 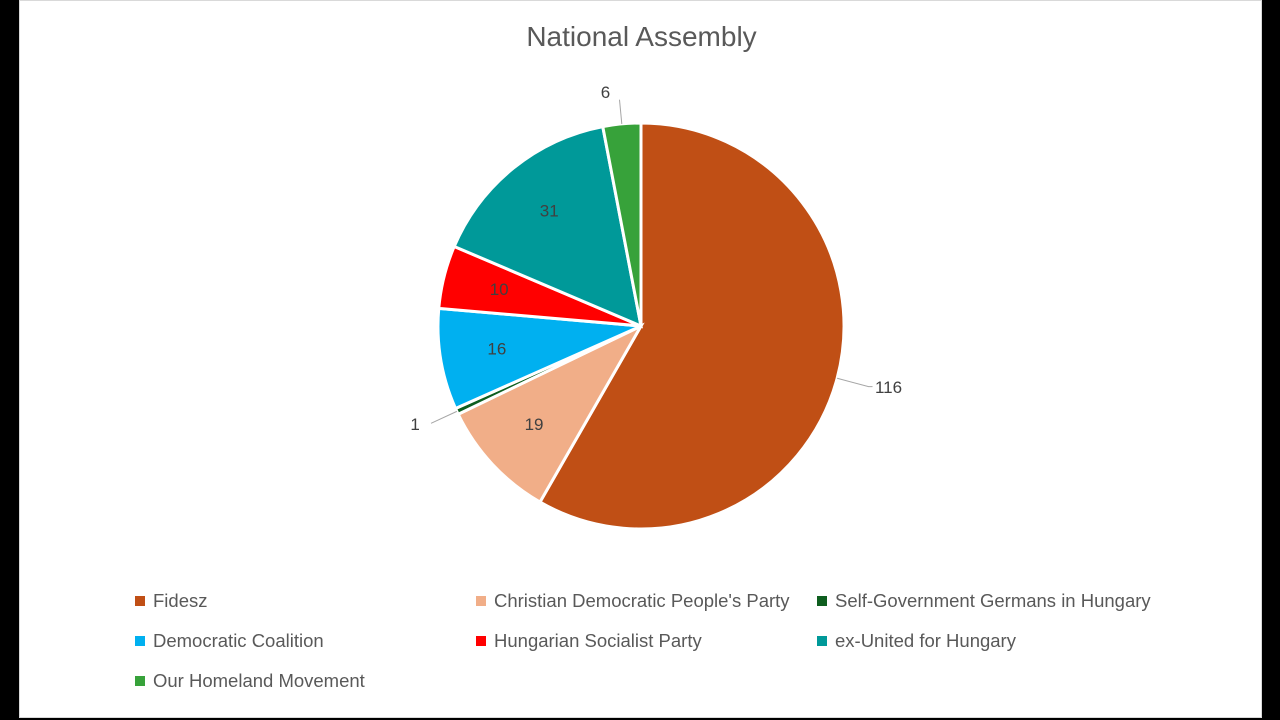 I want to click on pie-slice-our-homeland-movement, so click(x=622, y=224).